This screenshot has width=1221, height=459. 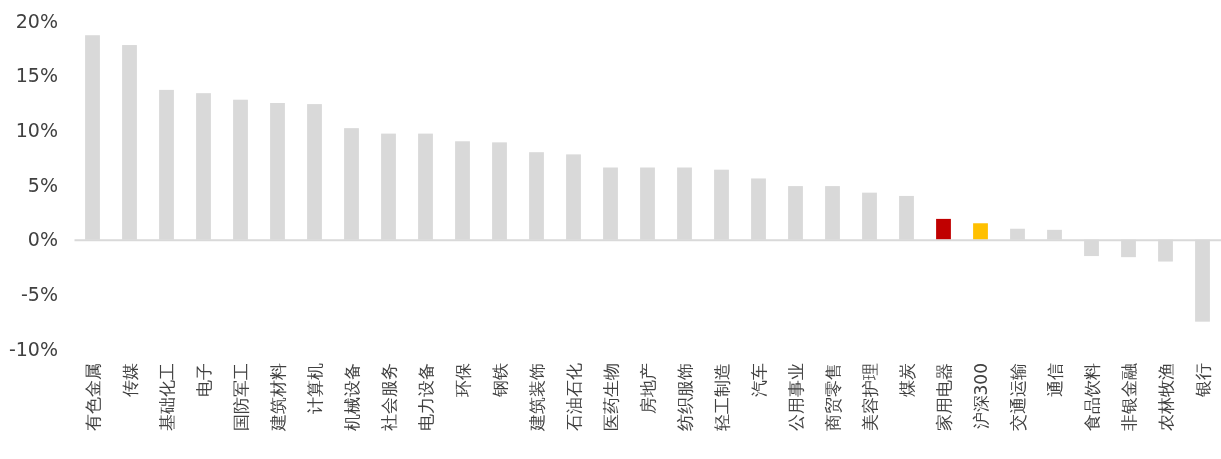 I want to click on x-tick-label: 国防军工, so click(x=240, y=397).